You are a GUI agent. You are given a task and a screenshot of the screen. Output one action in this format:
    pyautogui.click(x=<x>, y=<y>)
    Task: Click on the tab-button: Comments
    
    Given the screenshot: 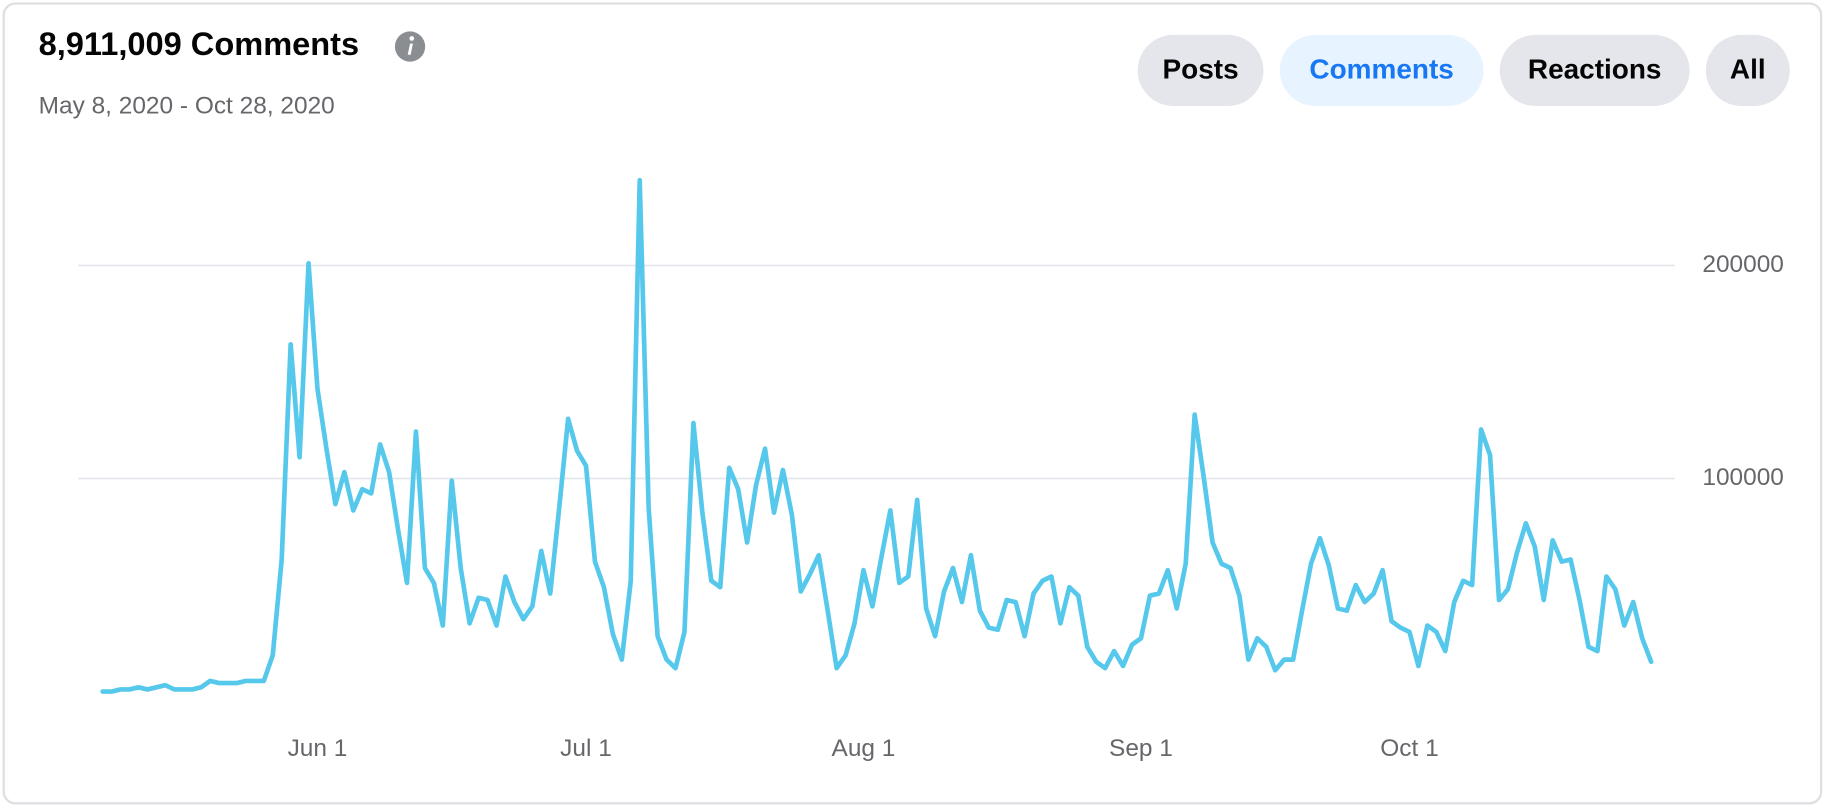 What is the action you would take?
    pyautogui.click(x=1381, y=70)
    